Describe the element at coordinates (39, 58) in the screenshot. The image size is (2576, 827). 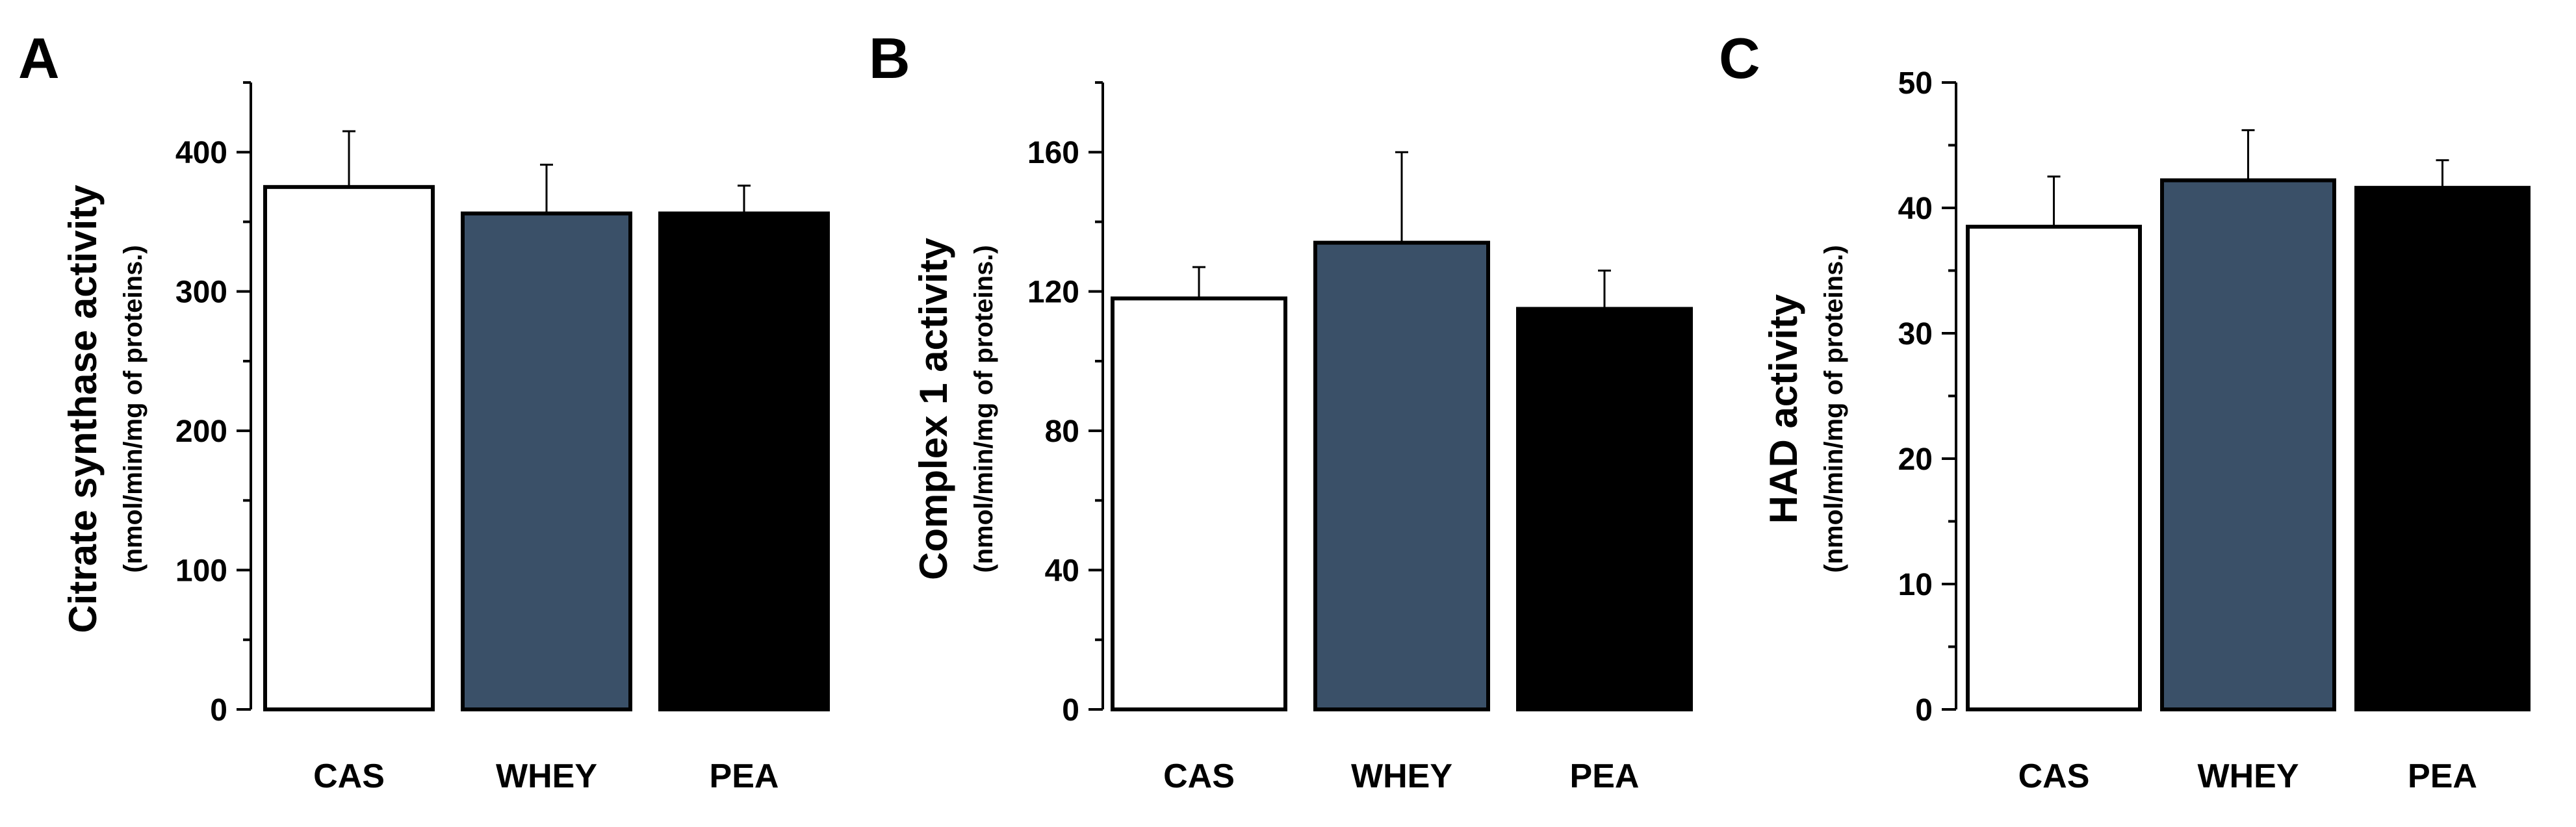
I see `panel-letter-a: A` at that location.